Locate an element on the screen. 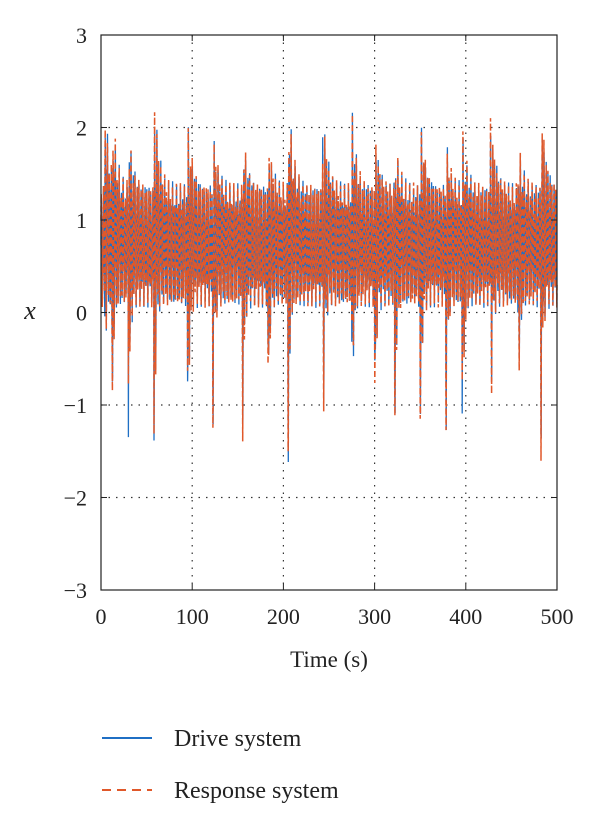 Image resolution: width=600 pixels, height=829 pixels. x-tick-label: 400 is located at coordinates (465, 616).